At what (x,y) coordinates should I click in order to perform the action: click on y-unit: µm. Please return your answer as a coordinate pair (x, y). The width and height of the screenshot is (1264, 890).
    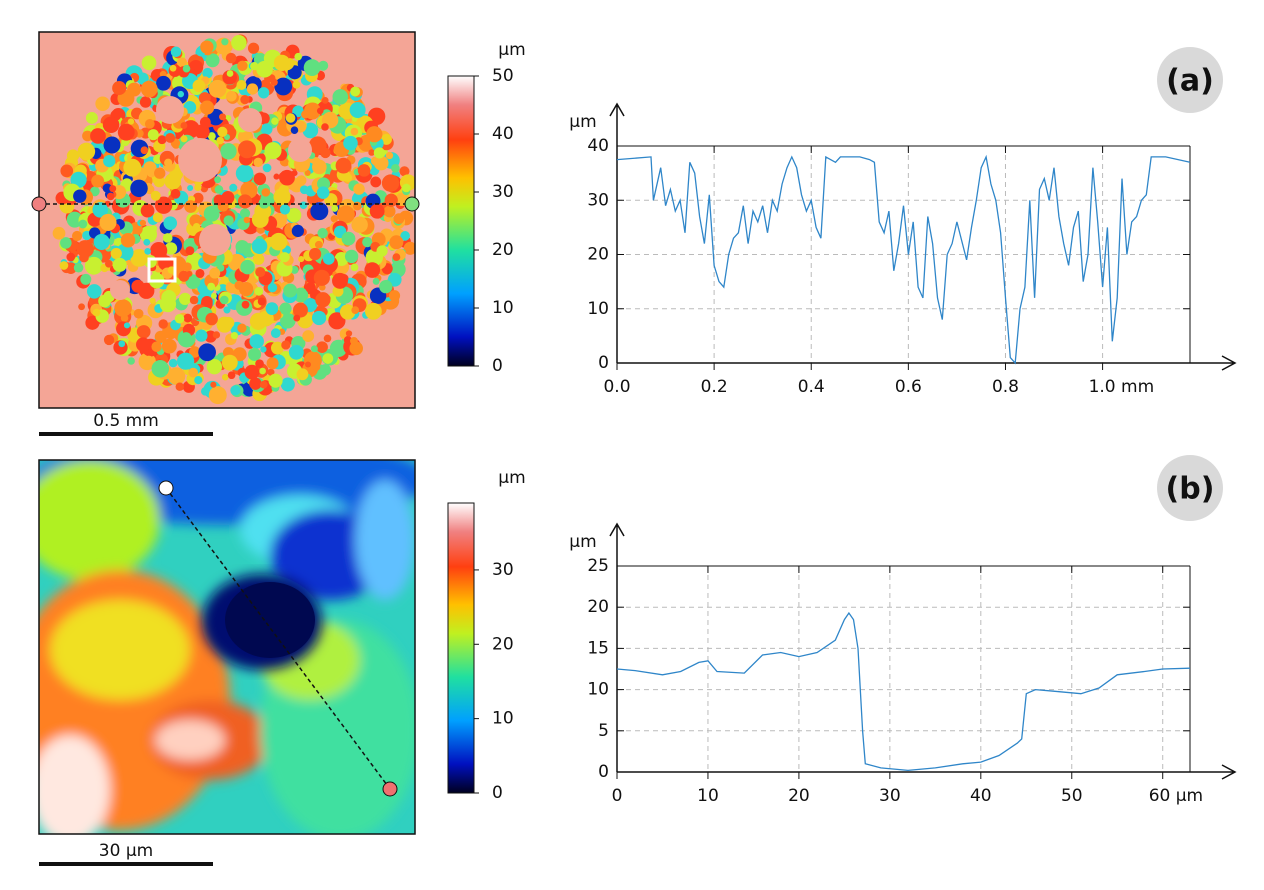
    Looking at the image, I should click on (582, 542).